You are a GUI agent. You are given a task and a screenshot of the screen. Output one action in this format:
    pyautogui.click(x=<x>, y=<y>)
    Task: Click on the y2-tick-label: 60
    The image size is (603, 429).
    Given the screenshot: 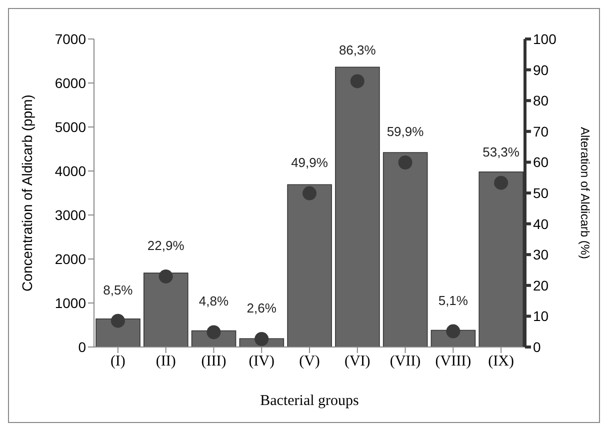 What is the action you would take?
    pyautogui.click(x=541, y=162)
    